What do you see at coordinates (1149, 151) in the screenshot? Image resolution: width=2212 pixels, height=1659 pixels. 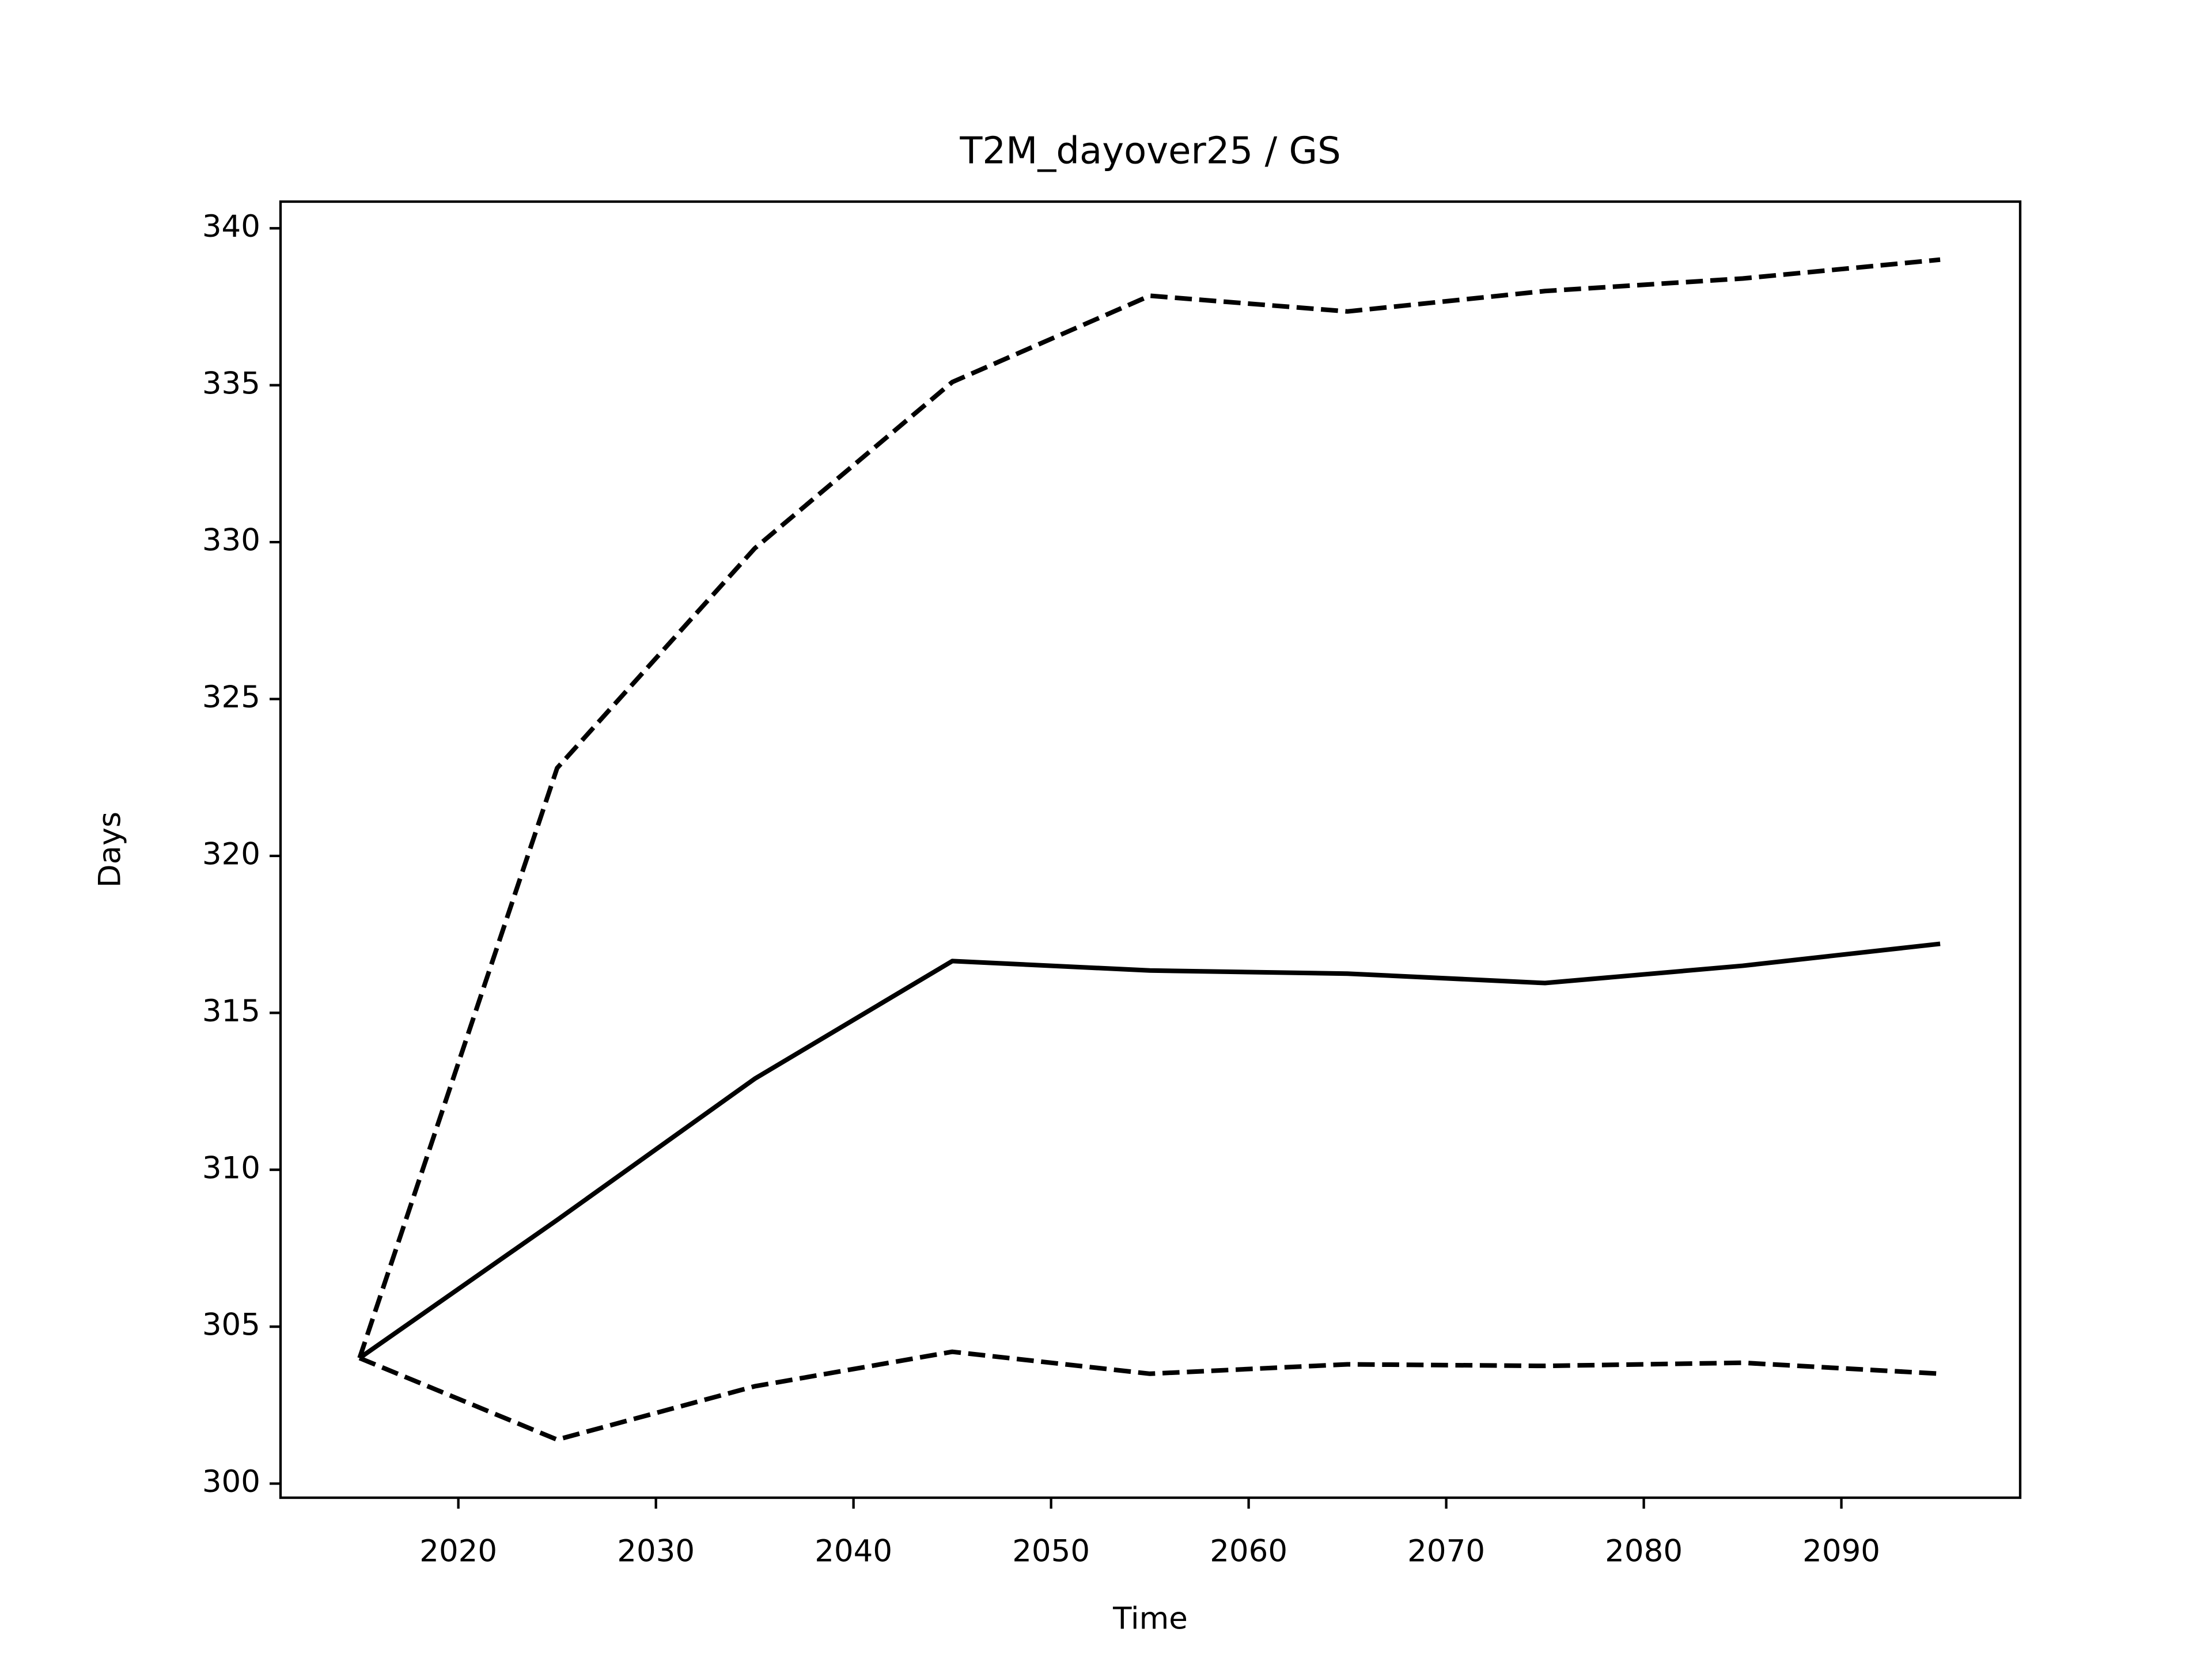 I see `chart-title: T2M_dayover25 / GS` at bounding box center [1149, 151].